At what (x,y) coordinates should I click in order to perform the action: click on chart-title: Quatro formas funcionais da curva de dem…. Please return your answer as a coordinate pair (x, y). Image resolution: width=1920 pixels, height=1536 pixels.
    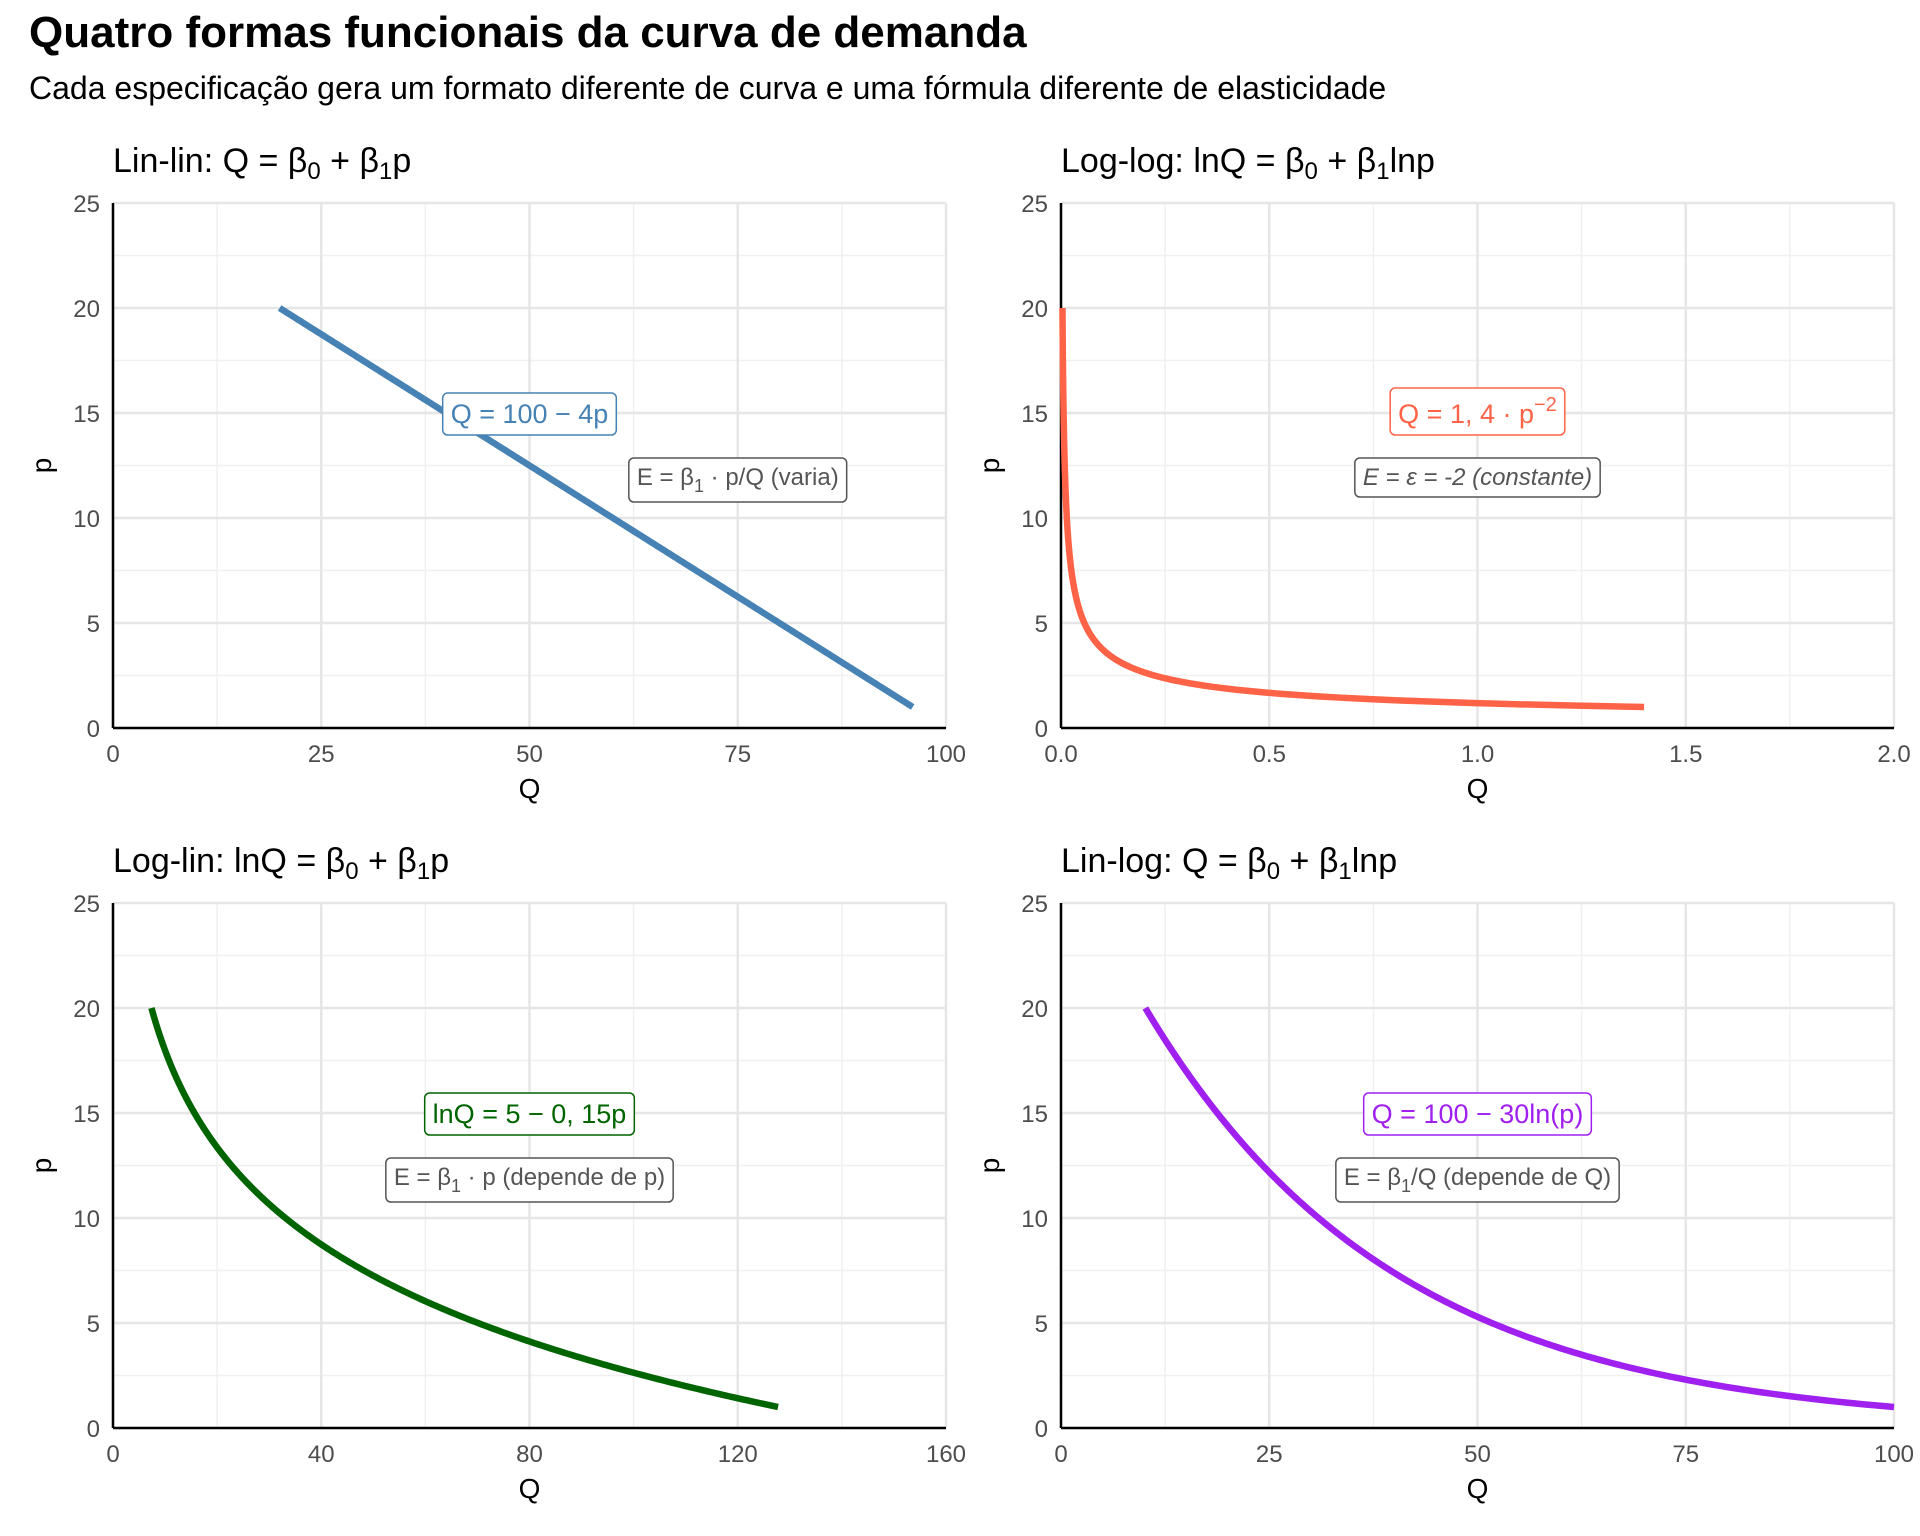
    Looking at the image, I should click on (528, 32).